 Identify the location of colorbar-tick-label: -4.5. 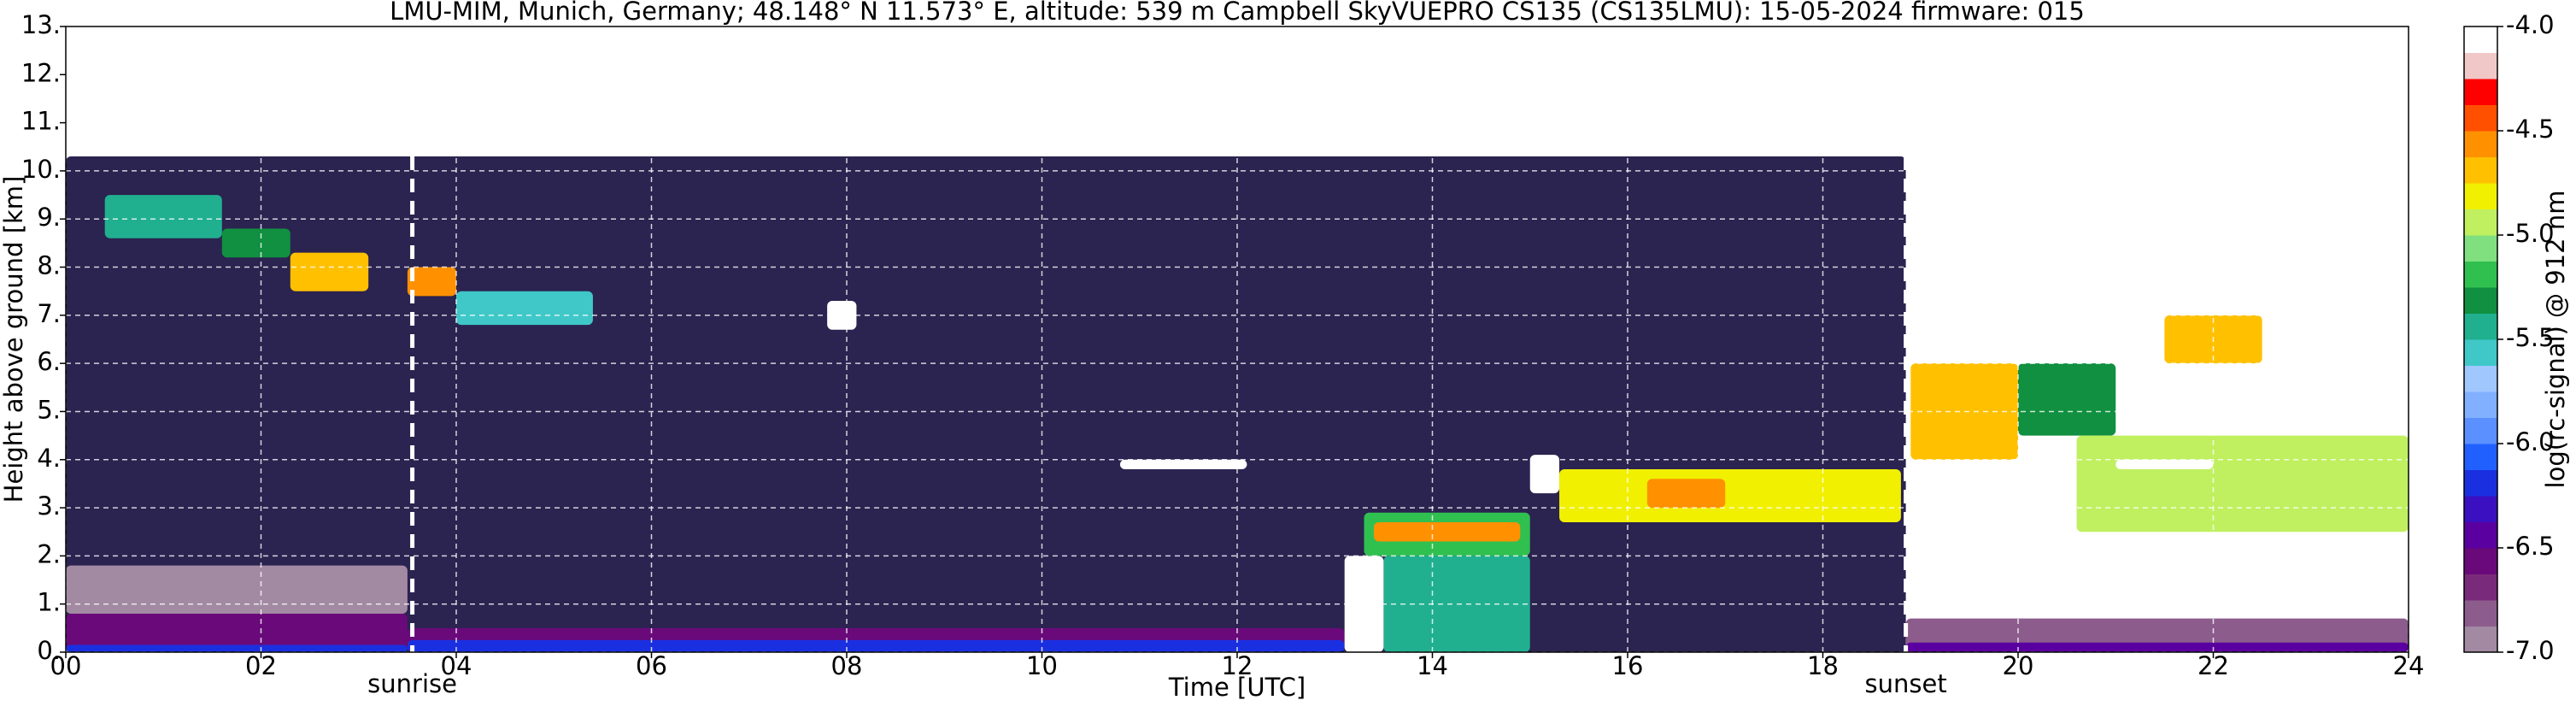
(2530, 129).